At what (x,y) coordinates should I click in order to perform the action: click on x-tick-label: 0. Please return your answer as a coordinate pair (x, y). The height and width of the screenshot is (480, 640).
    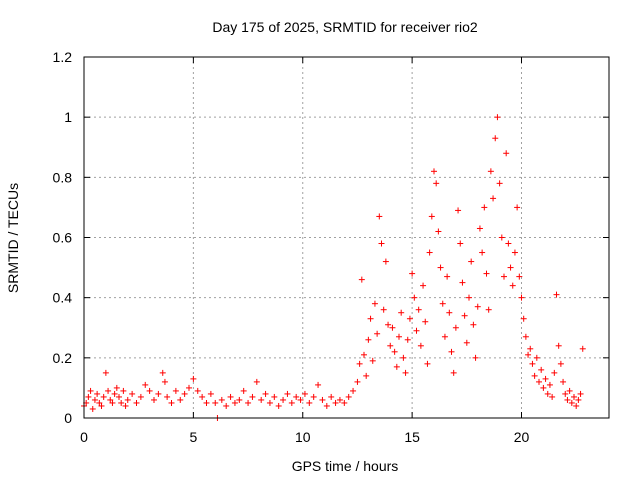
    Looking at the image, I should click on (84, 437).